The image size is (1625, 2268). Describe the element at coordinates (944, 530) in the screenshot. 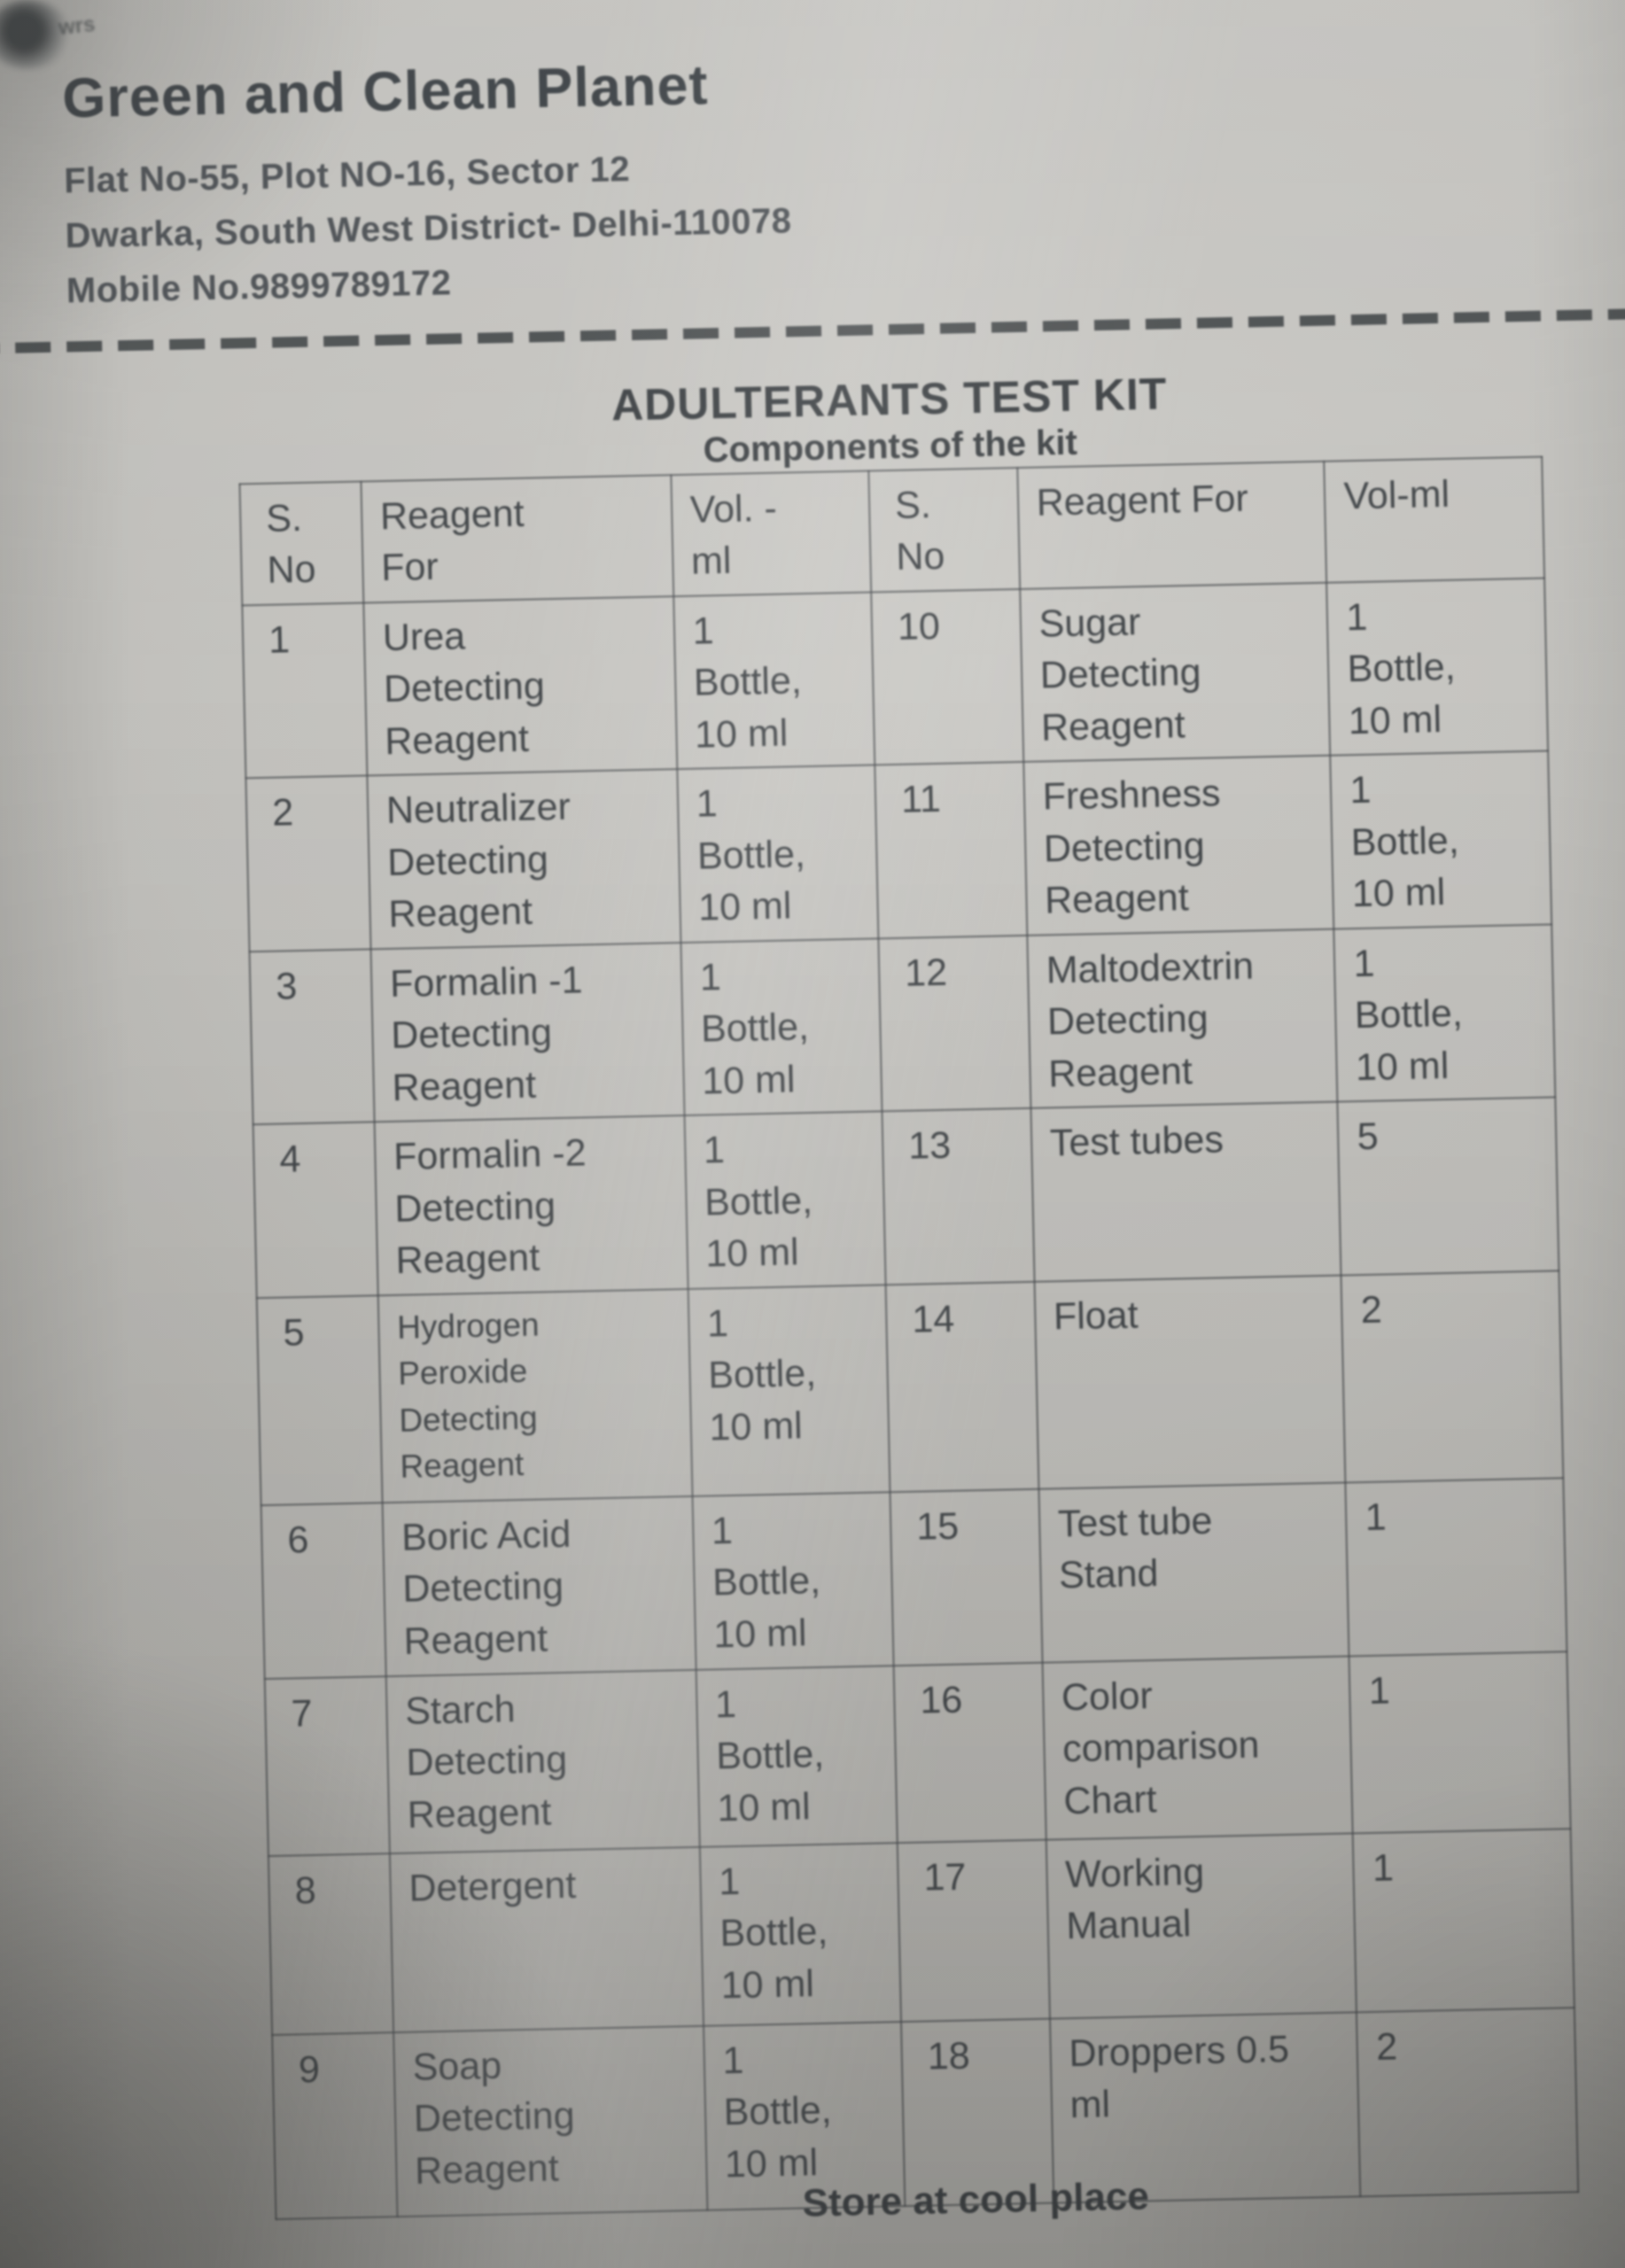

I see `column-header-sno-right: S. No` at that location.